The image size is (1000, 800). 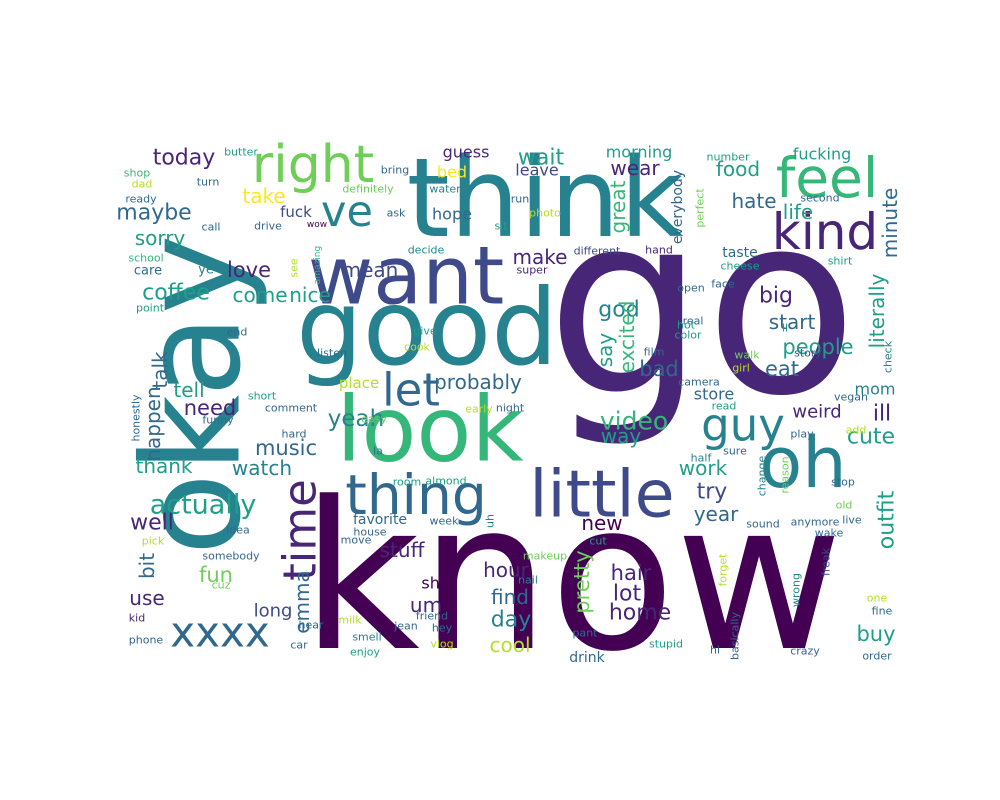 What do you see at coordinates (310, 625) in the screenshot?
I see `word-hear: hear` at bounding box center [310, 625].